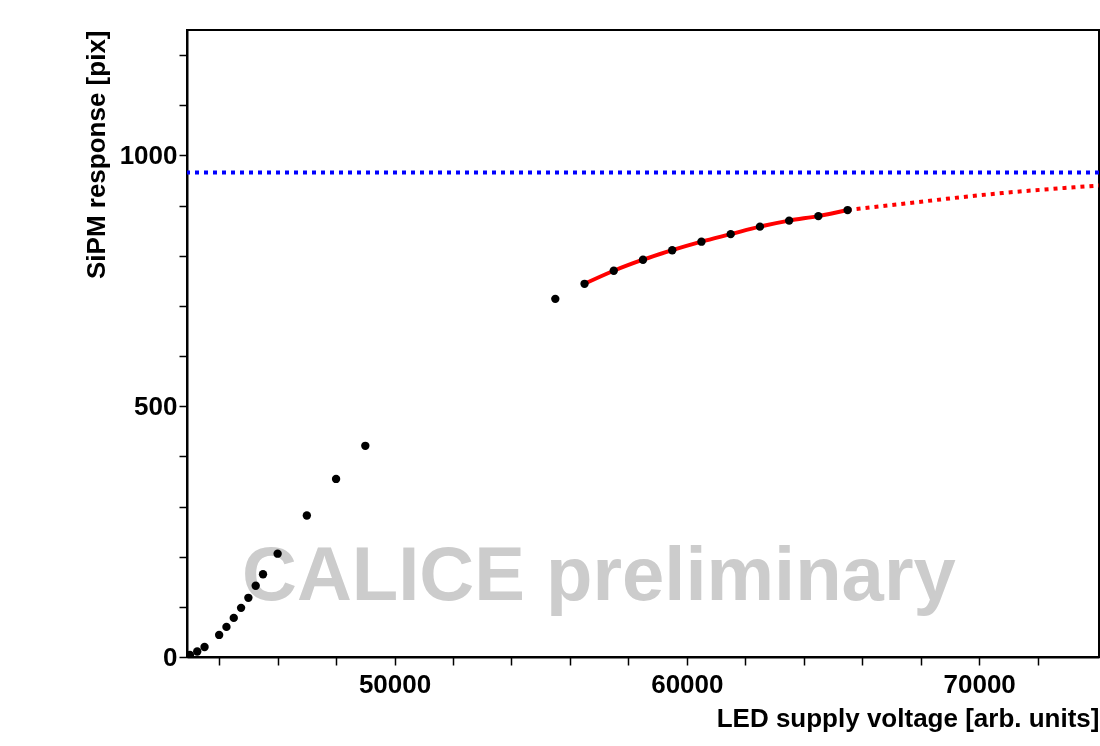  I want to click on x-axis-title: LED supply voltage [arb. units], so click(908, 717).